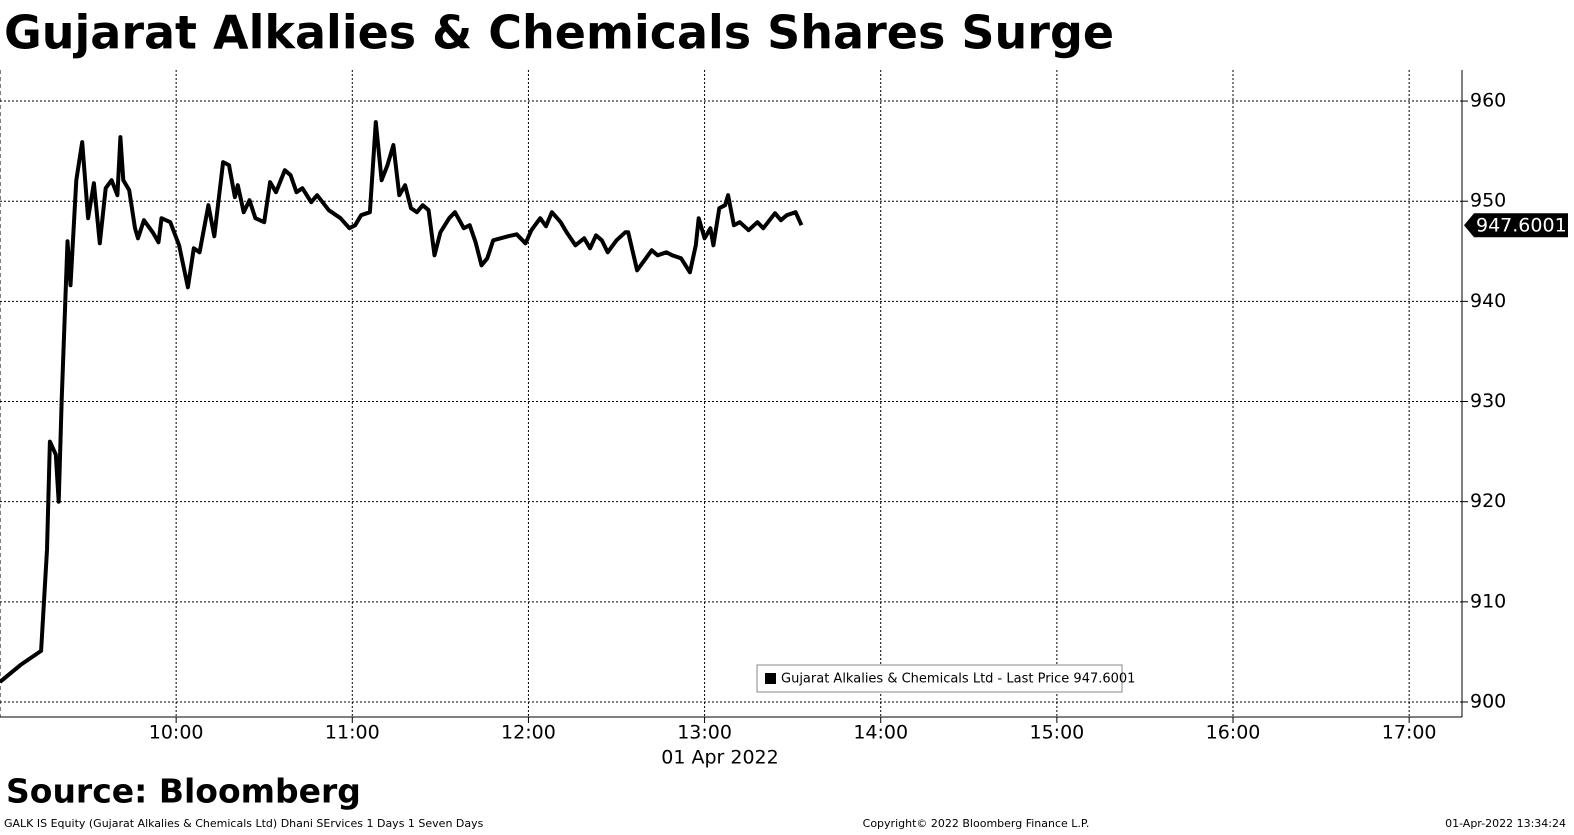 Image resolution: width=1574 pixels, height=835 pixels. What do you see at coordinates (1056, 733) in the screenshot?
I see `x-tick-label: 15:00` at bounding box center [1056, 733].